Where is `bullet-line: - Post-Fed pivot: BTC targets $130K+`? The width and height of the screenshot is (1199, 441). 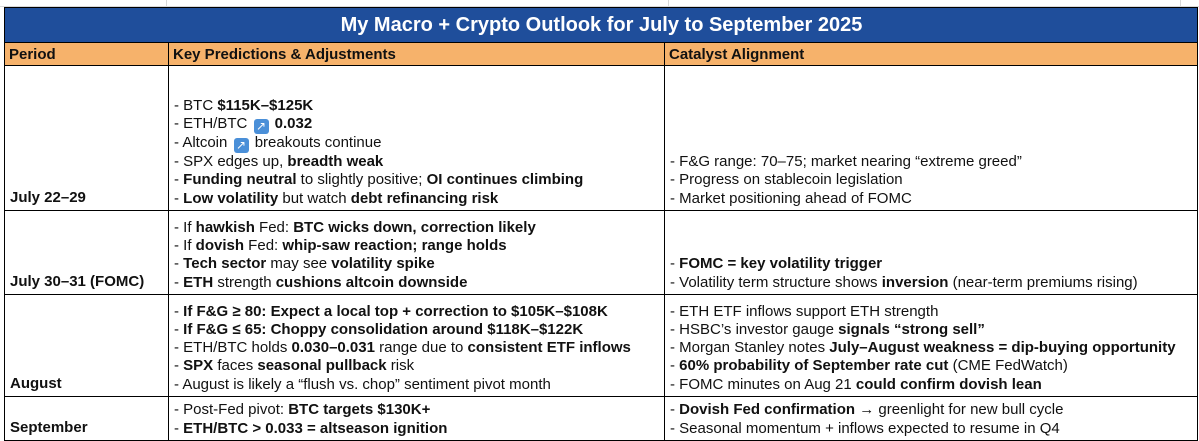 bullet-line: - Post-Fed pivot: BTC targets $130K+ is located at coordinates (417, 410).